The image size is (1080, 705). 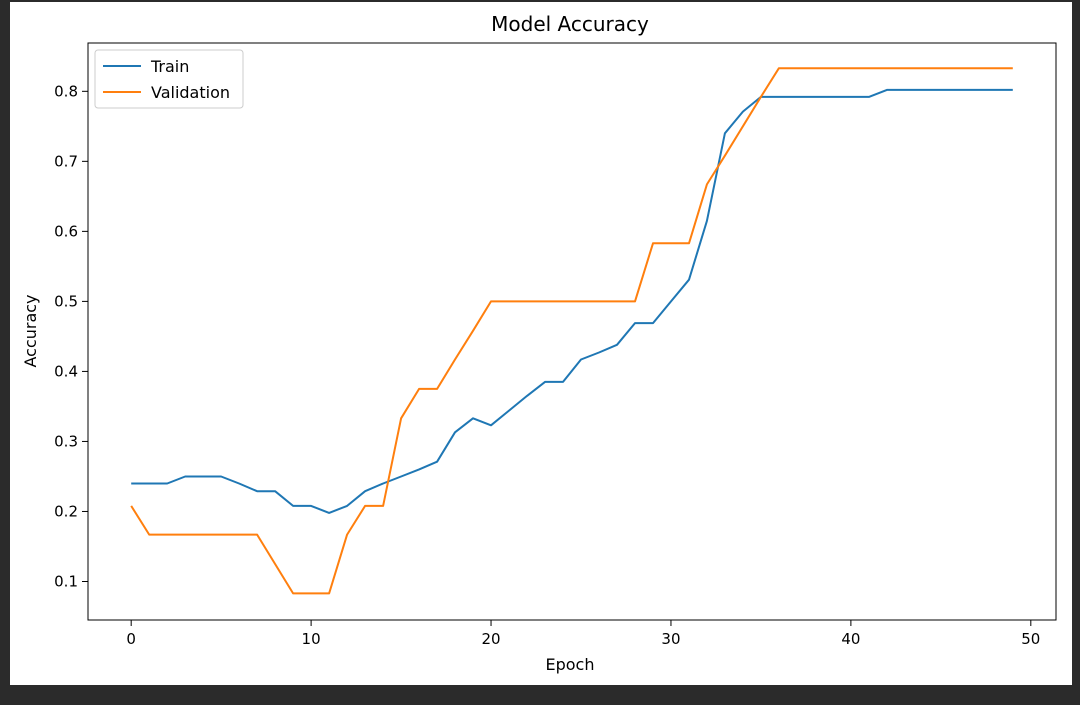 I want to click on y-tick-label: 0.6, so click(x=66, y=231).